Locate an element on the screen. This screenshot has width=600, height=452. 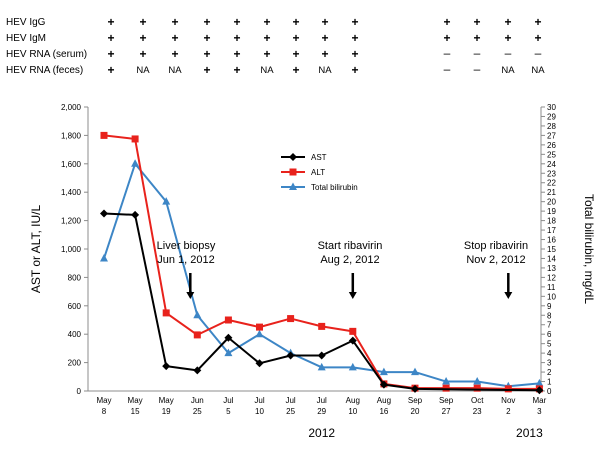
legend-item-ast: AST is located at coordinates (304, 157).